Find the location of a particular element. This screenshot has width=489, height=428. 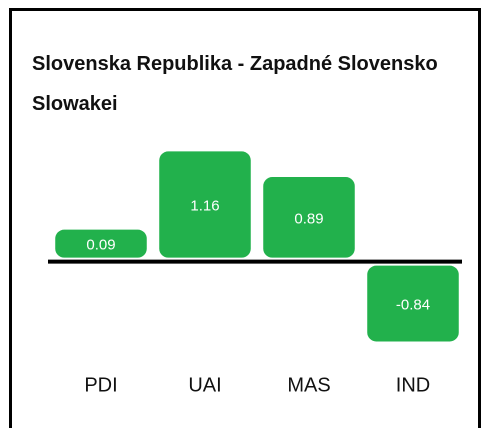

x-tick-label: MAS is located at coordinates (308, 385).